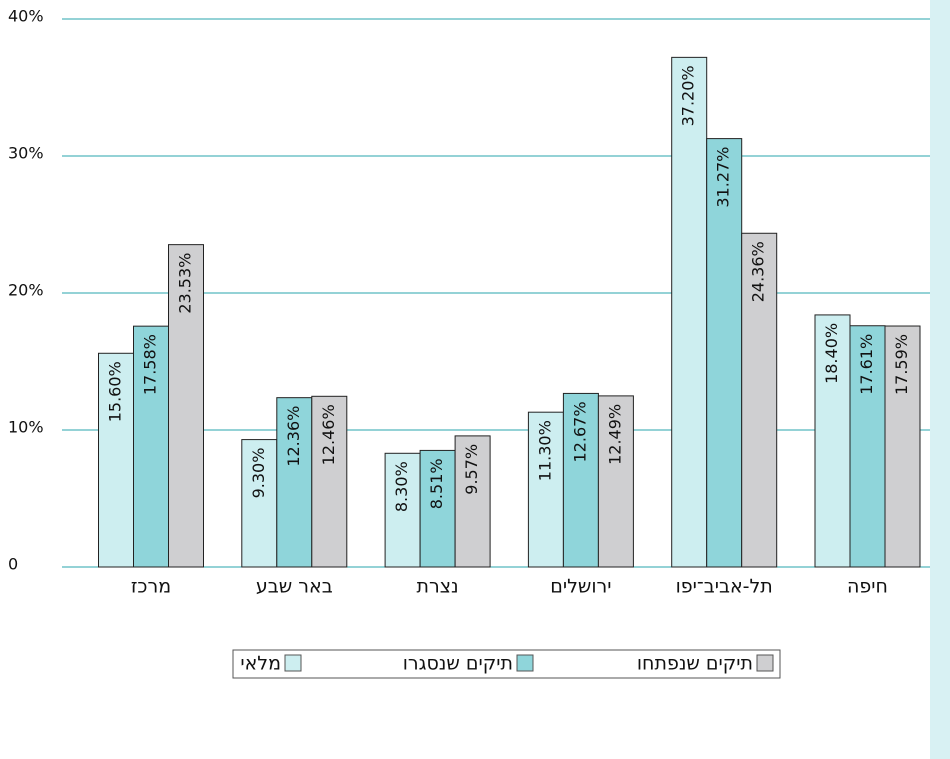 The width and height of the screenshot is (950, 759). I want to click on legend-label: תיקים שנפתחו, so click(695, 664).